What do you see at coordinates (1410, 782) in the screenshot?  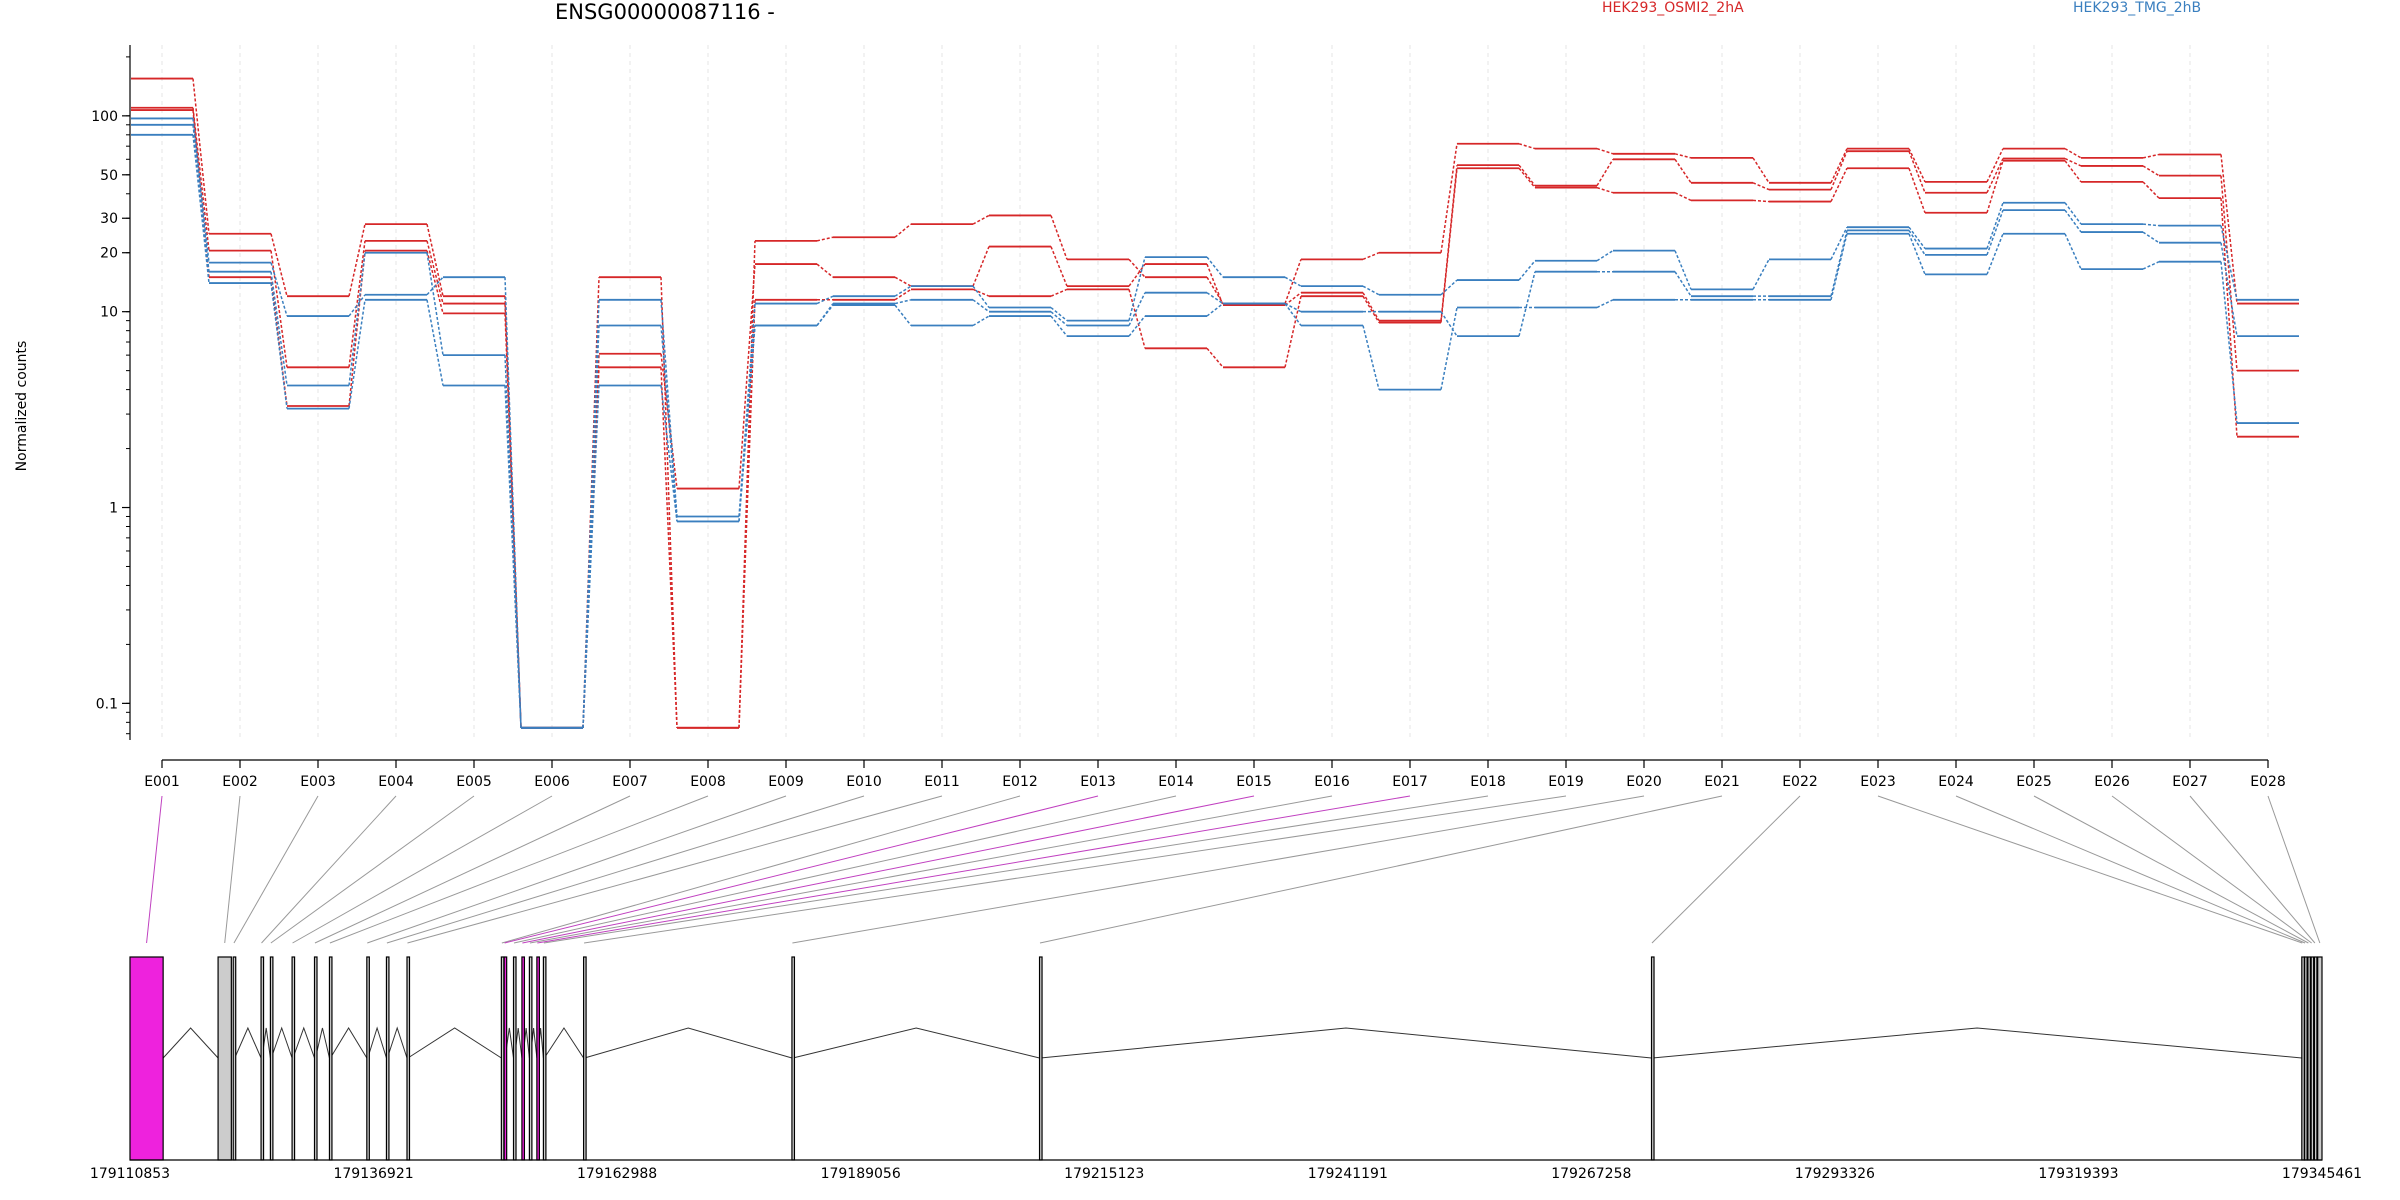 I see `x-tick-label-e017: E017` at bounding box center [1410, 782].